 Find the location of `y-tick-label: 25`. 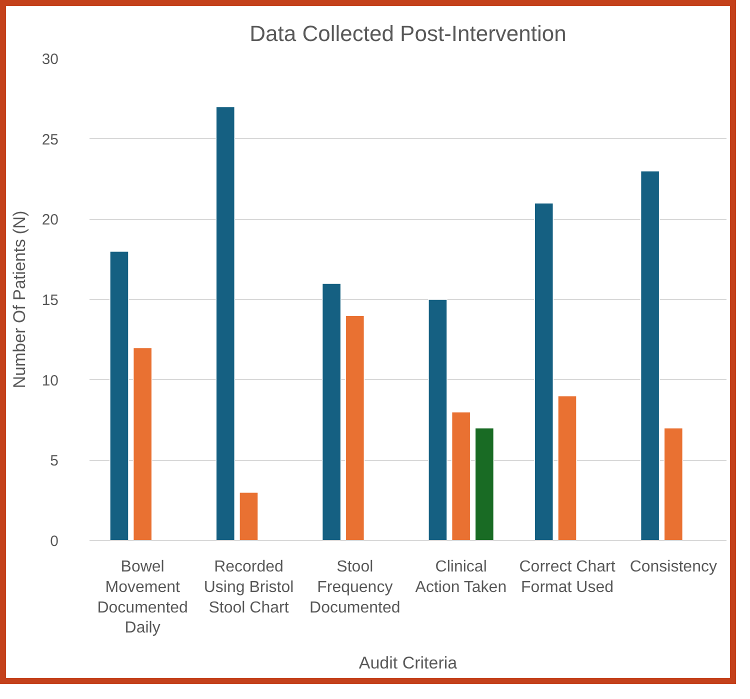

y-tick-label: 25 is located at coordinates (50, 139).